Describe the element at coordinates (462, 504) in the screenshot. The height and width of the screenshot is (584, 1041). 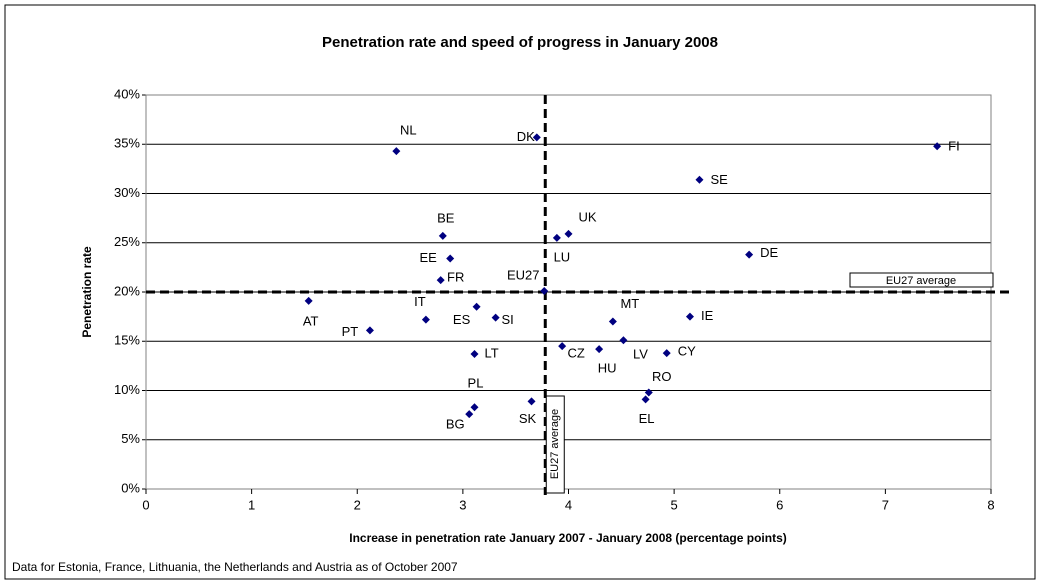
I see `x-tick-label: 3` at that location.